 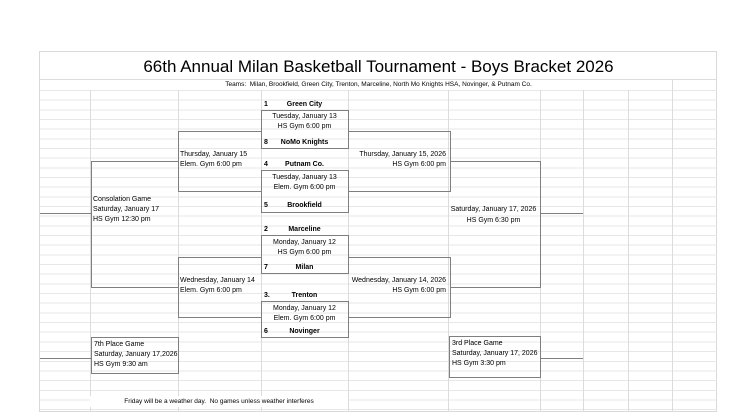 I want to click on game3-bottom-team: 7 Milan, so click(x=304, y=268).